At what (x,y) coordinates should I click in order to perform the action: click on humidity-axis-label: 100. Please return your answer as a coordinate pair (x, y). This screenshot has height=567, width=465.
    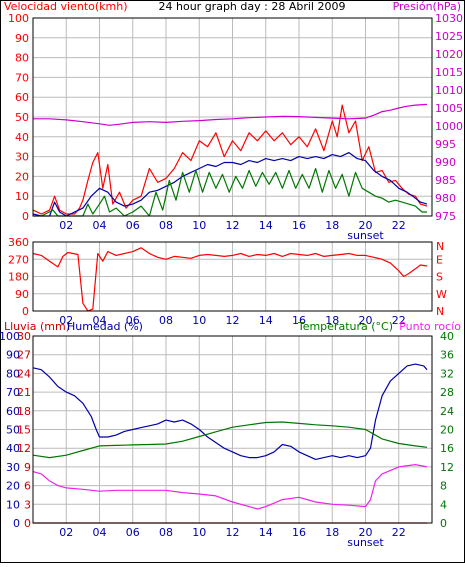
    Looking at the image, I should click on (10, 336).